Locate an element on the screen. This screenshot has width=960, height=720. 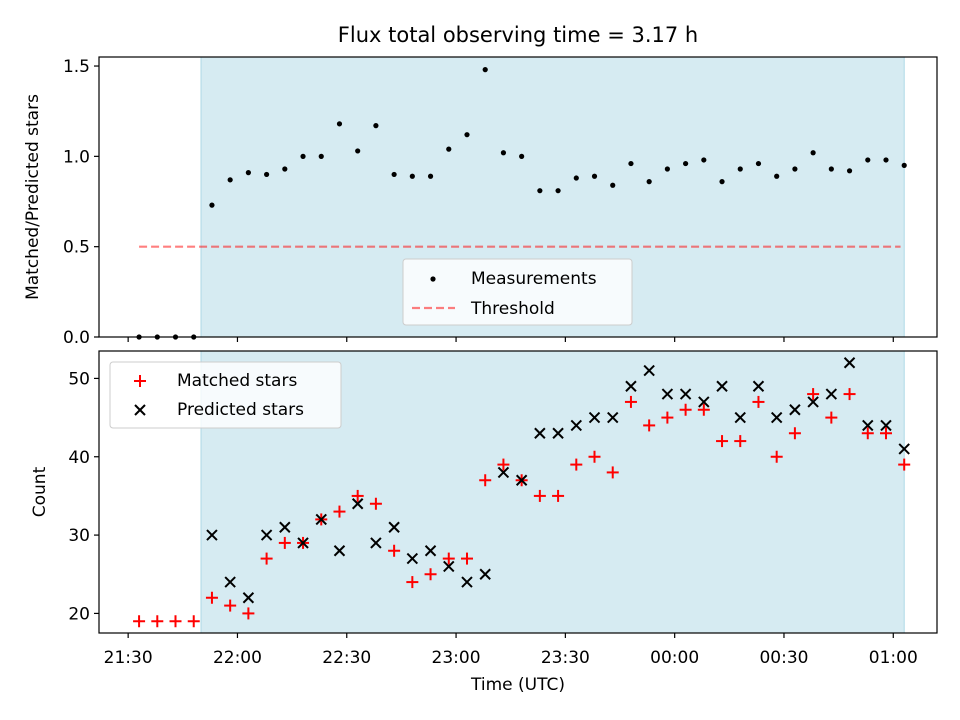
x-tick-label: 22:00 is located at coordinates (237, 658).